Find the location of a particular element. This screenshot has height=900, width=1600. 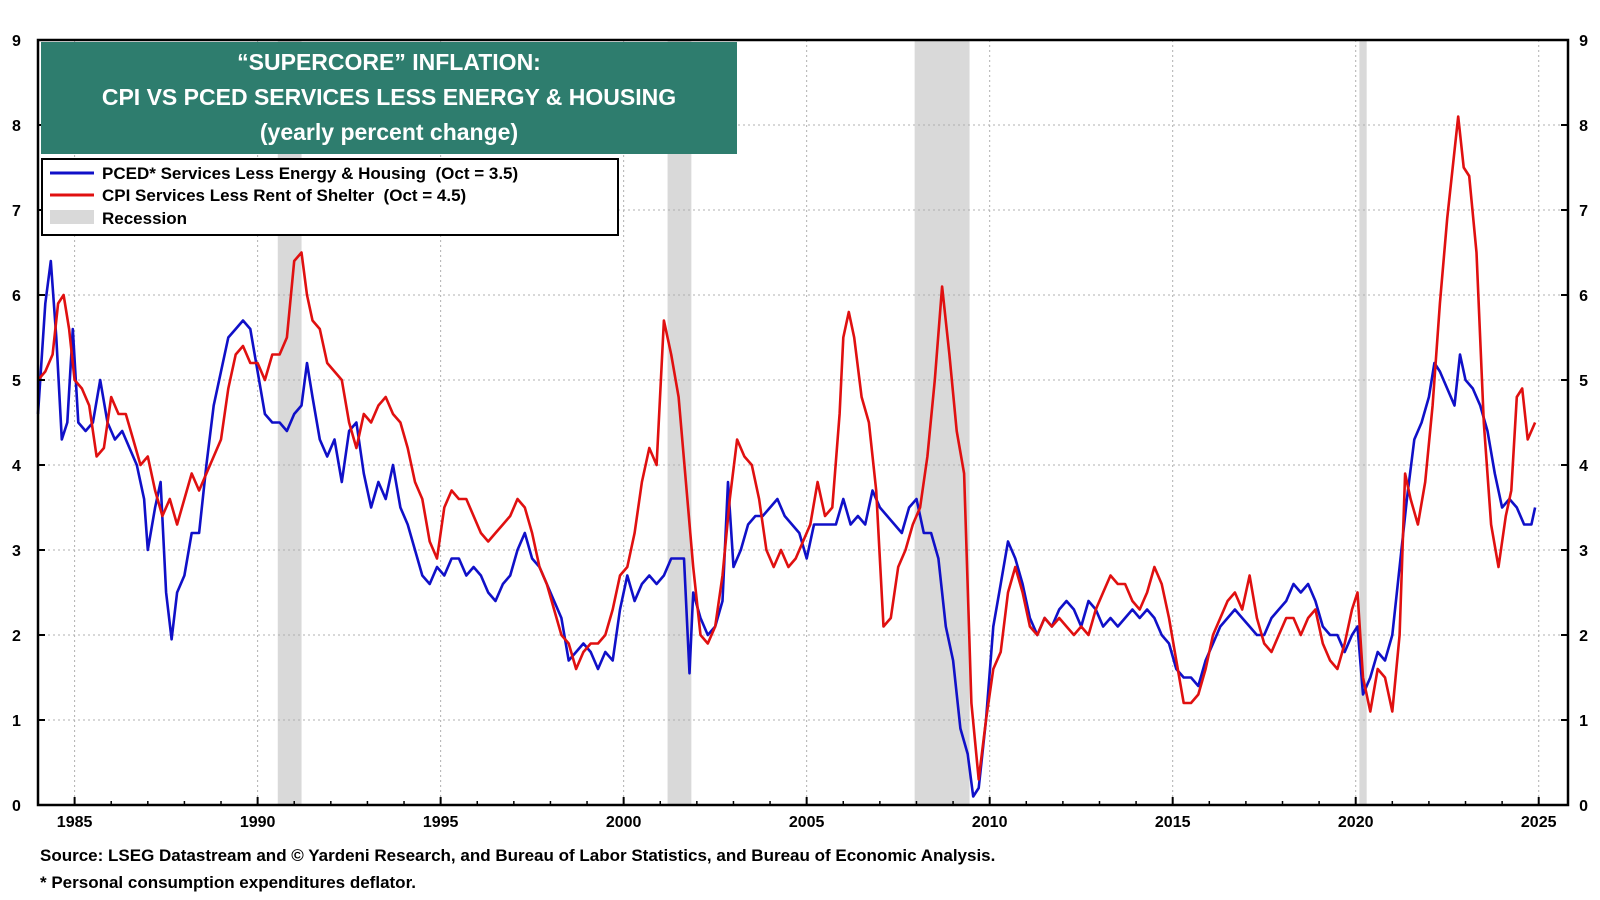

y-tick-label-right-8: 8 is located at coordinates (1583, 126).